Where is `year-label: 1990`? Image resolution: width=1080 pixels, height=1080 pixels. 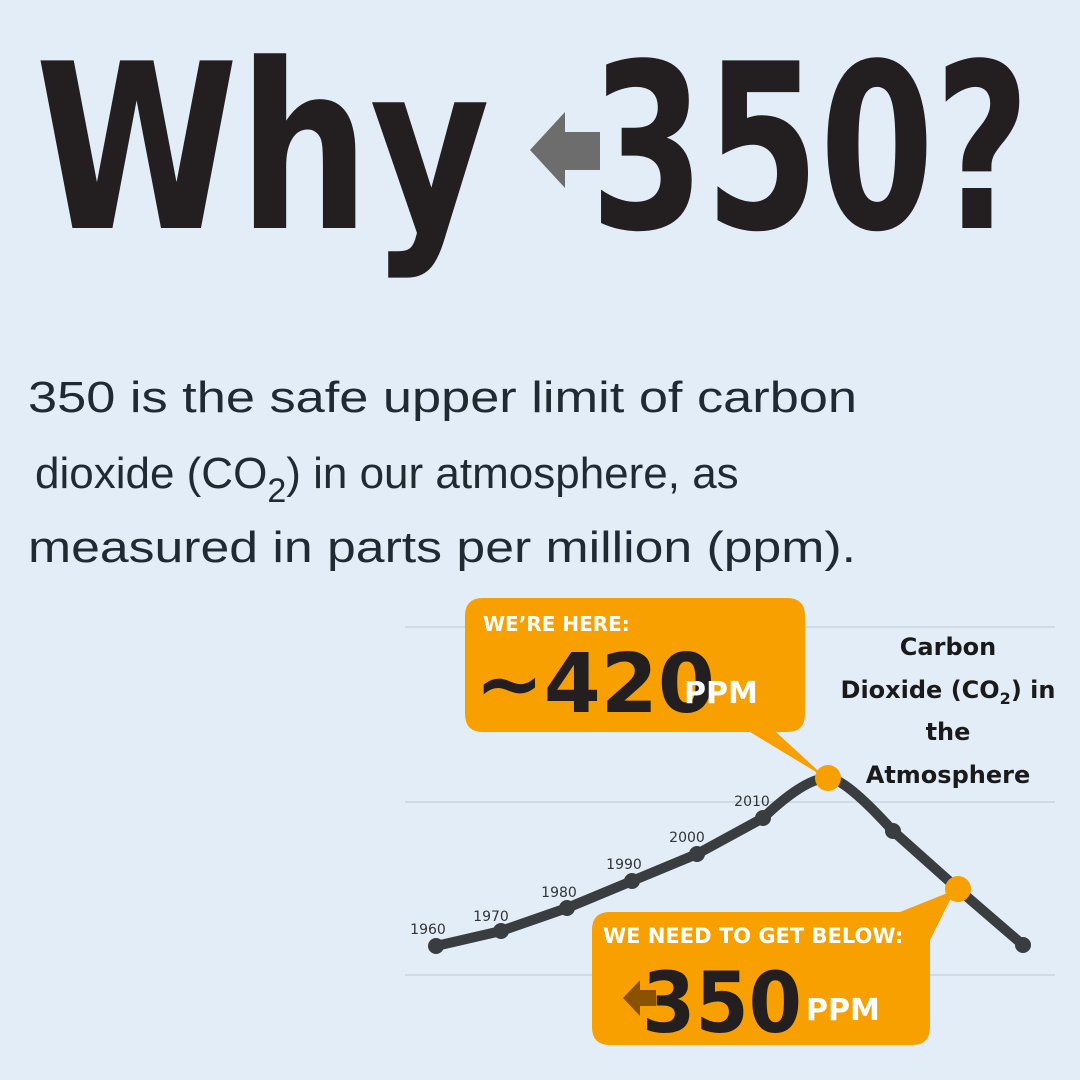 year-label: 1990 is located at coordinates (624, 865).